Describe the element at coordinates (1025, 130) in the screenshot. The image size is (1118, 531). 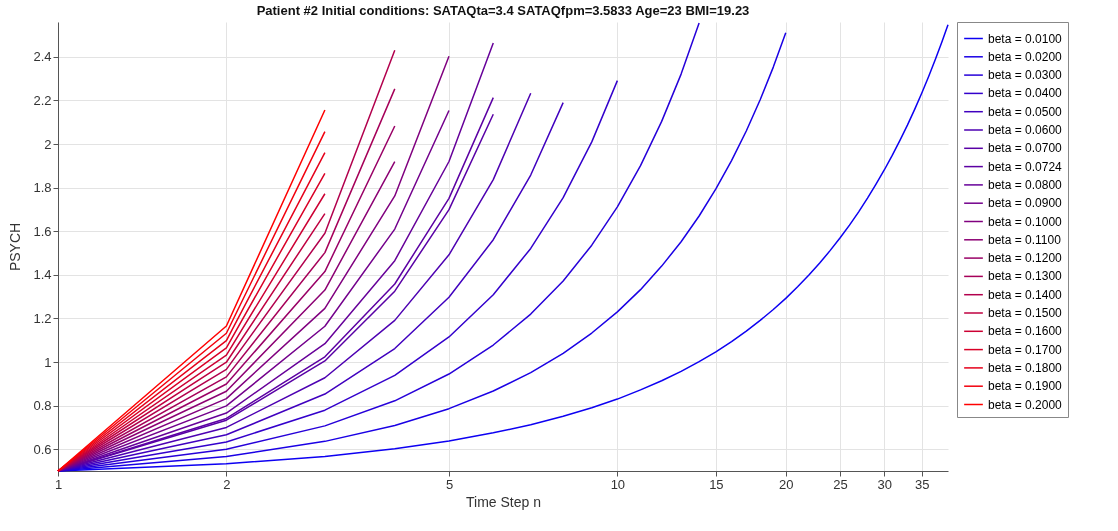
I see `legend-label: beta = 0.0600` at that location.